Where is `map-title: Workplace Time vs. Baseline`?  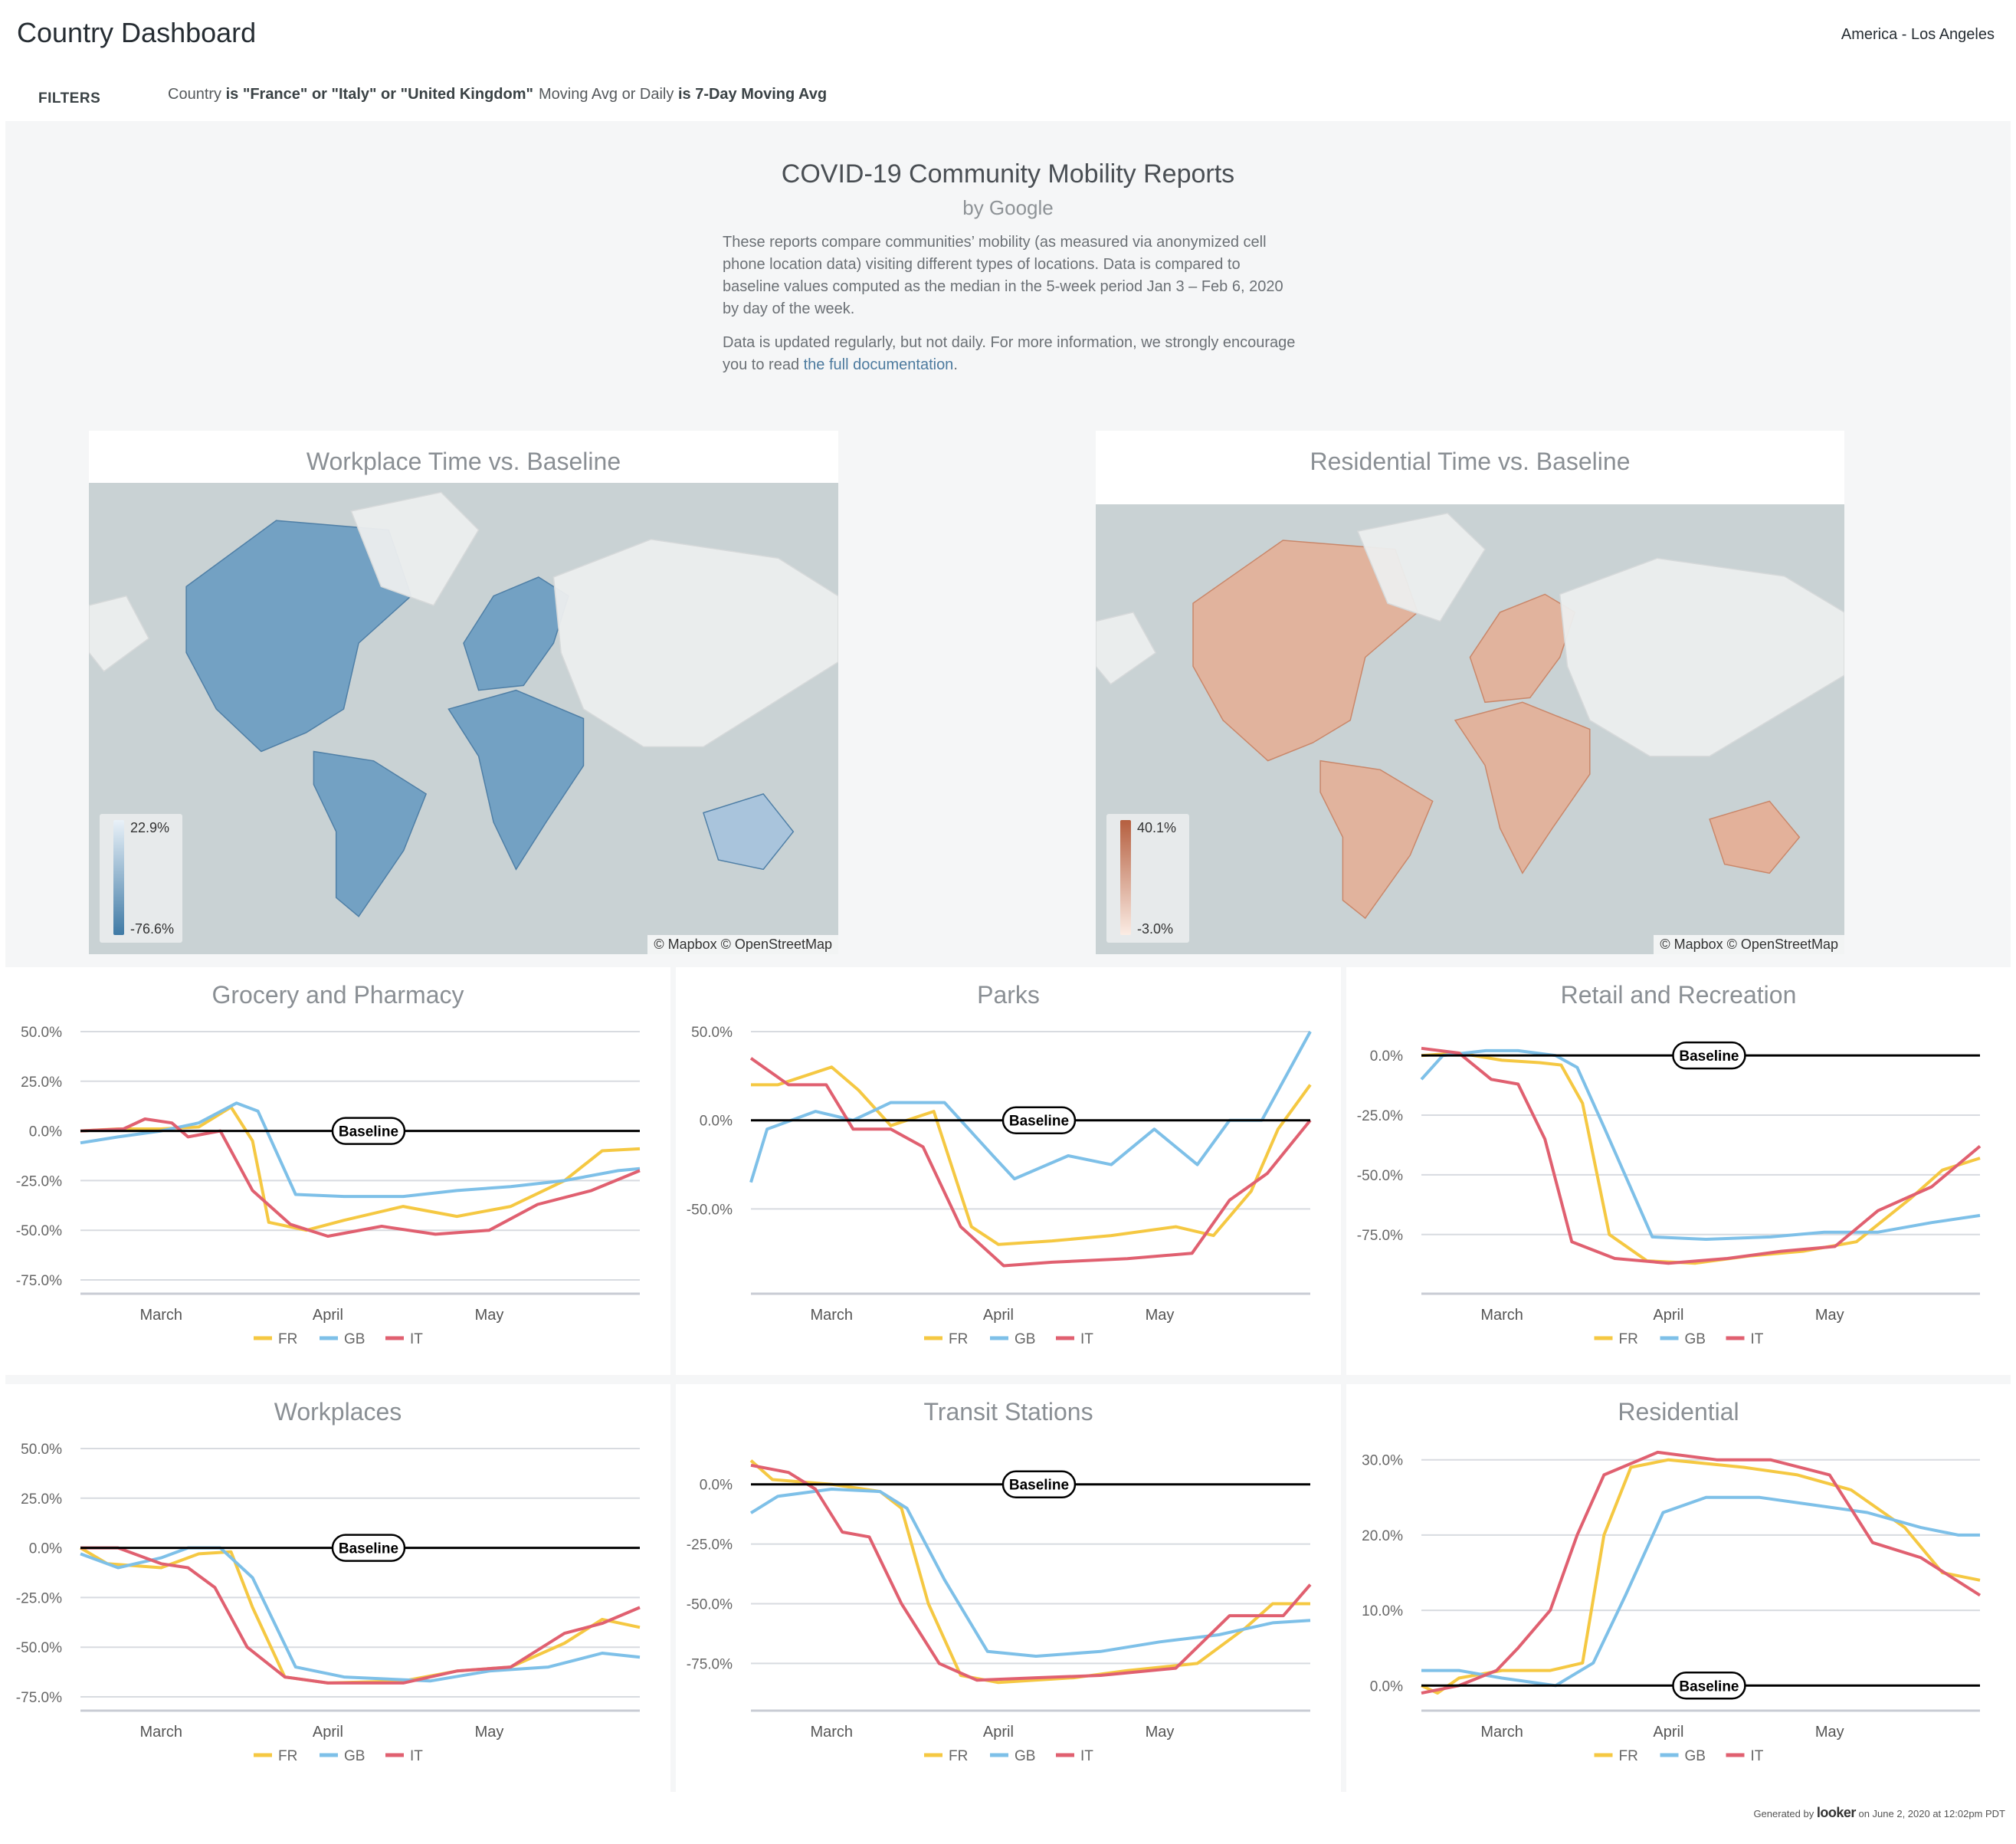
map-title: Workplace Time vs. Baseline is located at coordinates (463, 461).